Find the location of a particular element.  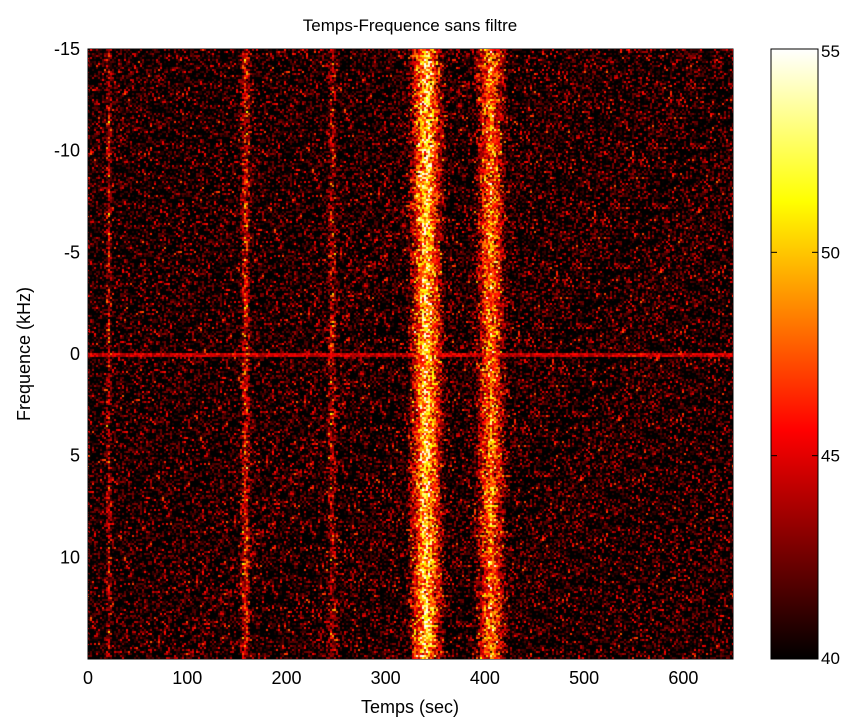

y-tick-label: -5 is located at coordinates (72, 252).